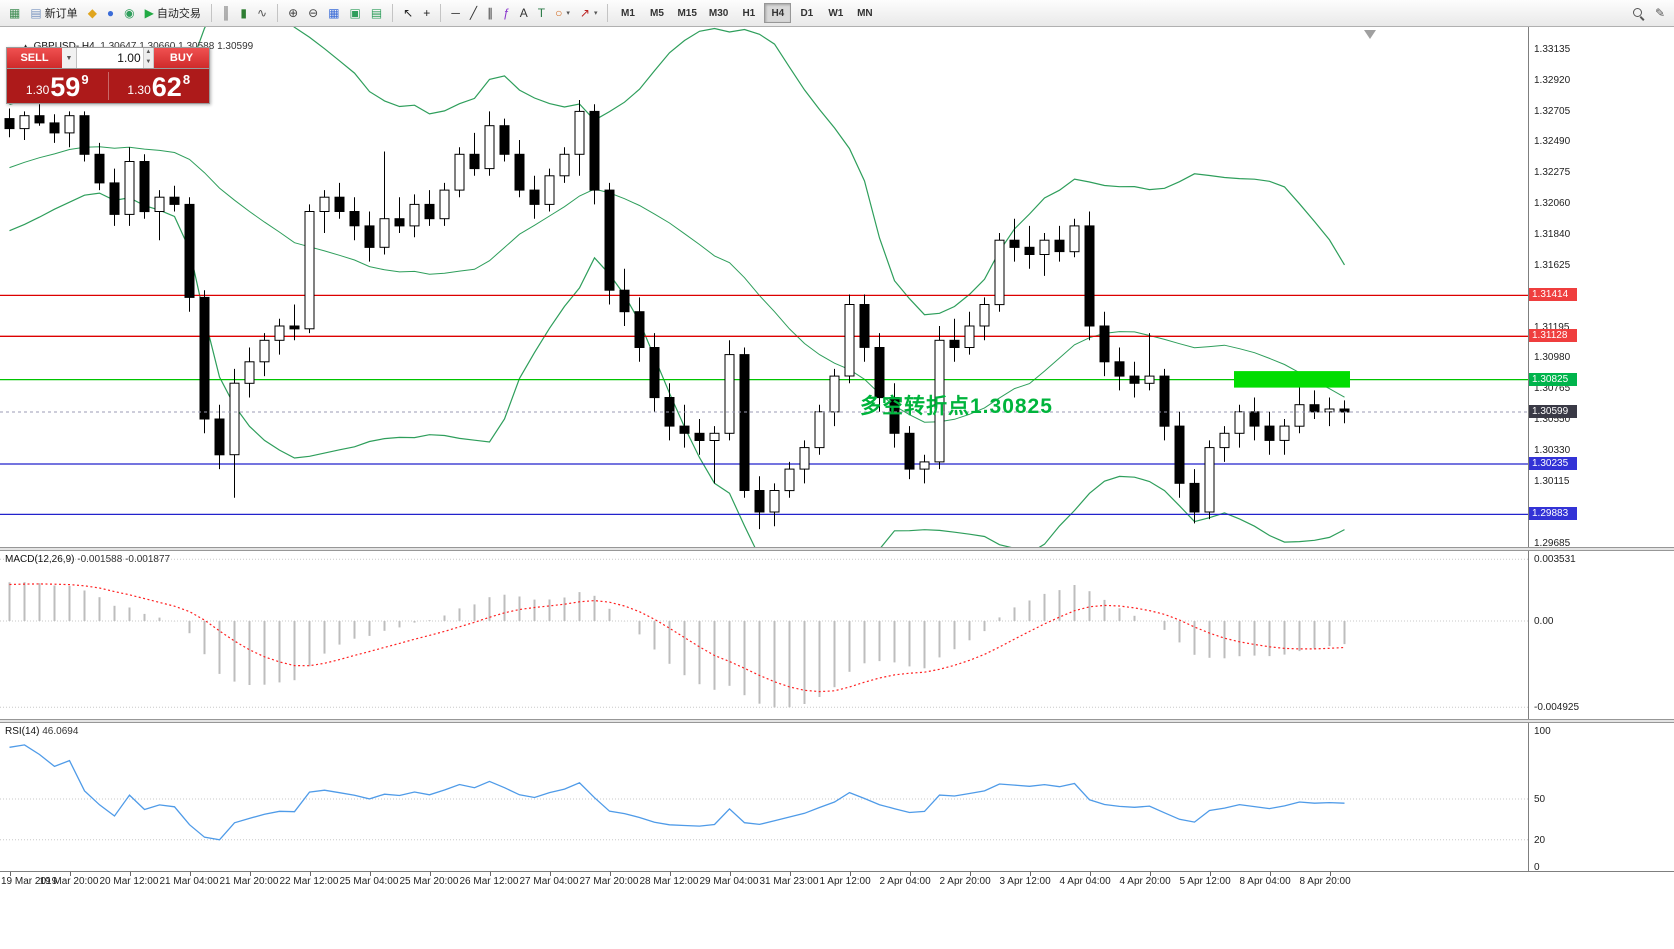  I want to click on autotrading-label: 自动交易, so click(178, 14).